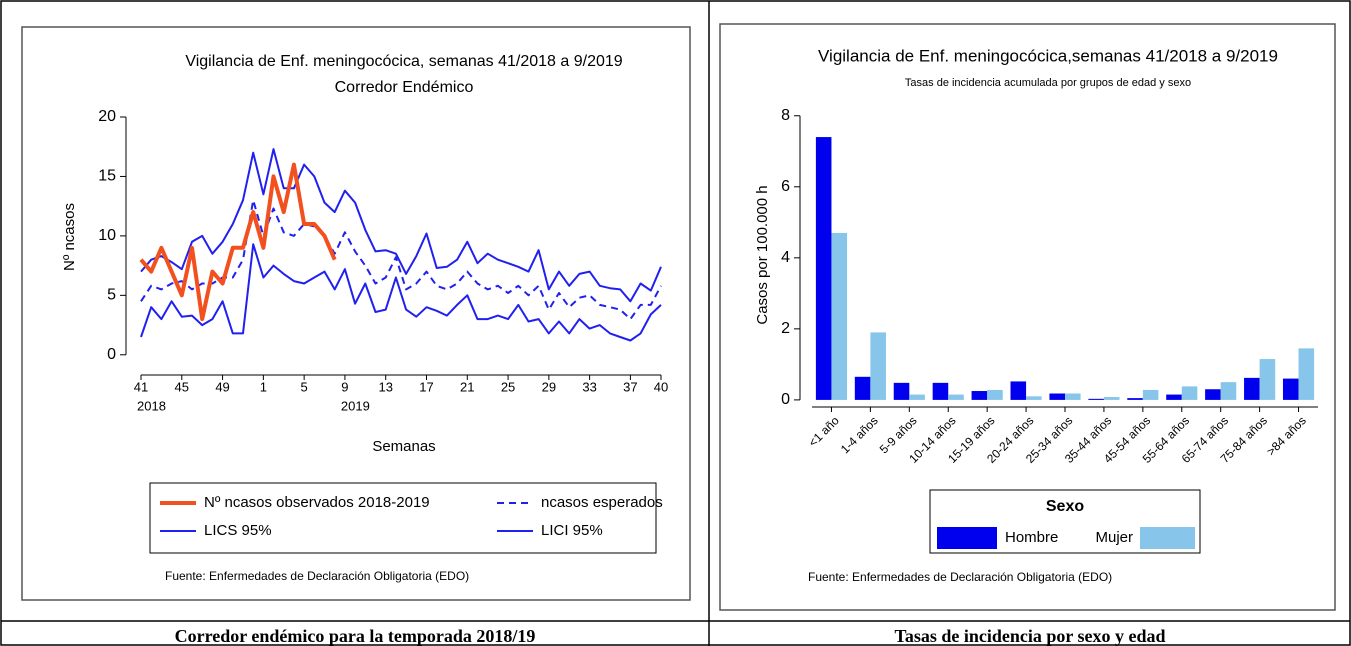  What do you see at coordinates (508, 386) in the screenshot?
I see `x-tick-label: 25` at bounding box center [508, 386].